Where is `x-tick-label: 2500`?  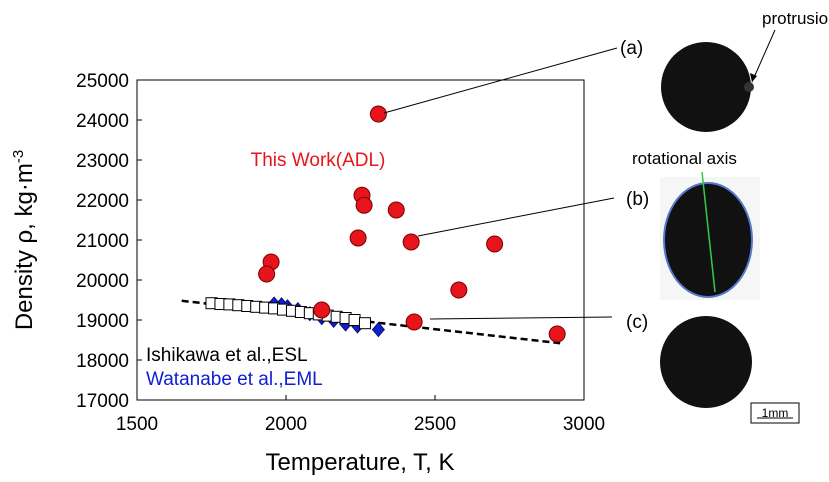 x-tick-label: 2500 is located at coordinates (435, 424).